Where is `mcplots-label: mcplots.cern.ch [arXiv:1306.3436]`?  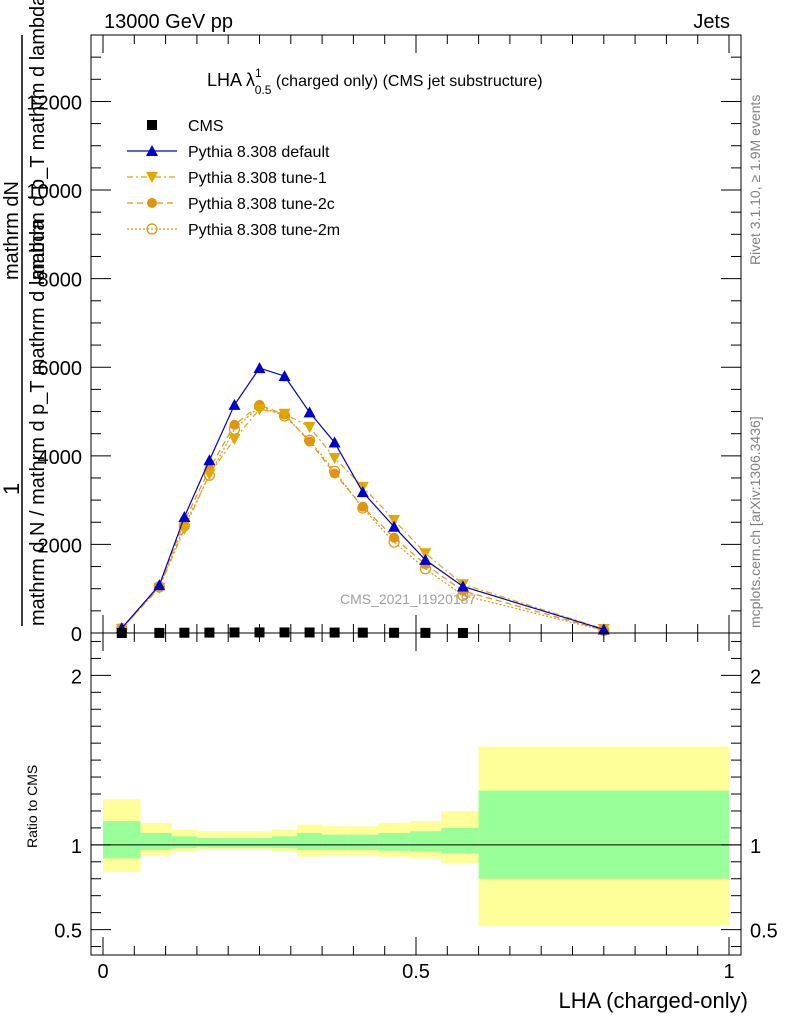
mcplots-label: mcplots.cern.ch [arXiv:1306.3436] is located at coordinates (755, 522).